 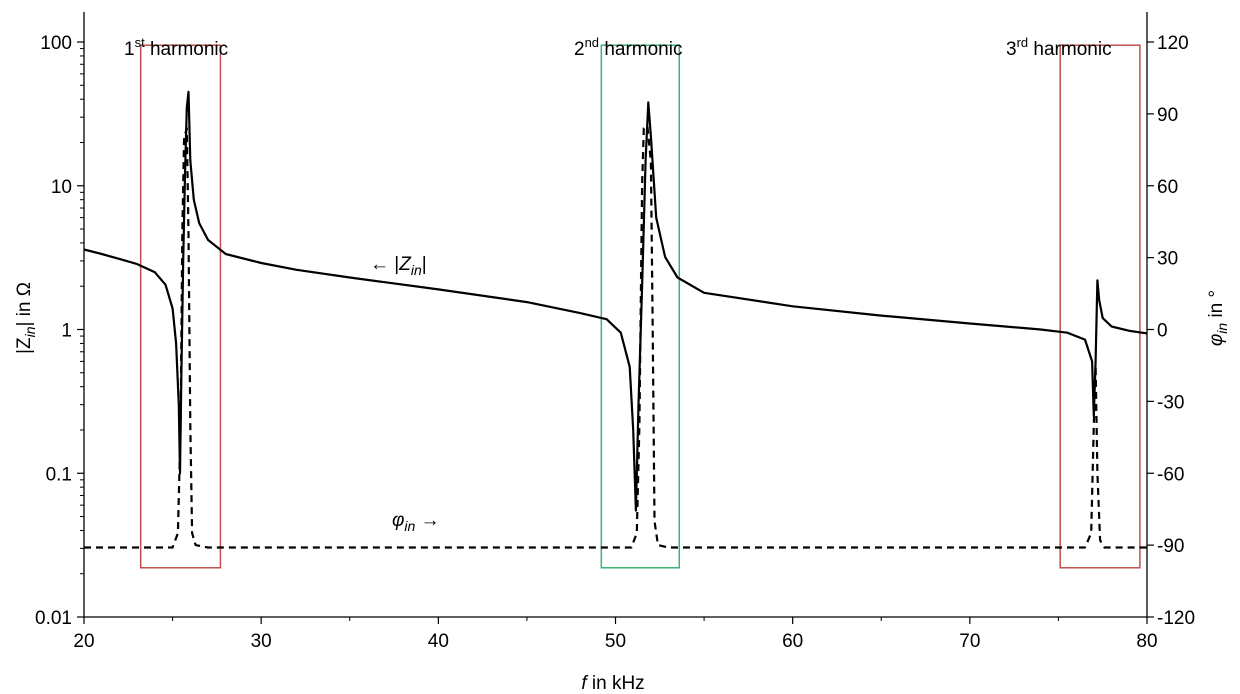 What do you see at coordinates (1218, 318) in the screenshot?
I see `y-right-axis-title: φin in °` at bounding box center [1218, 318].